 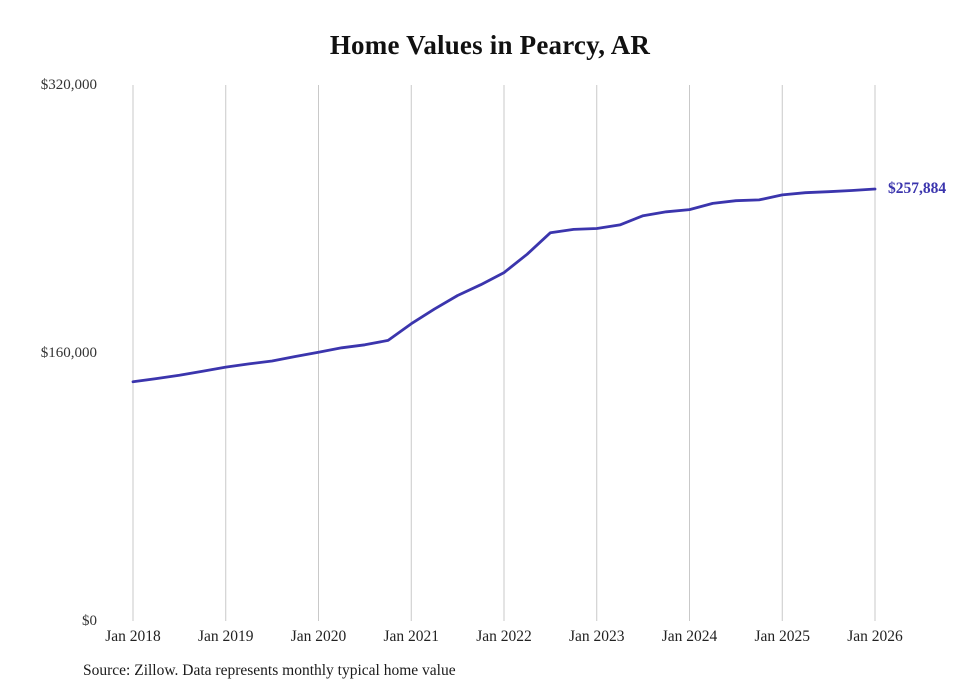 What do you see at coordinates (225, 636) in the screenshot?
I see `xtick-label-jan-2019: Jan 2019` at bounding box center [225, 636].